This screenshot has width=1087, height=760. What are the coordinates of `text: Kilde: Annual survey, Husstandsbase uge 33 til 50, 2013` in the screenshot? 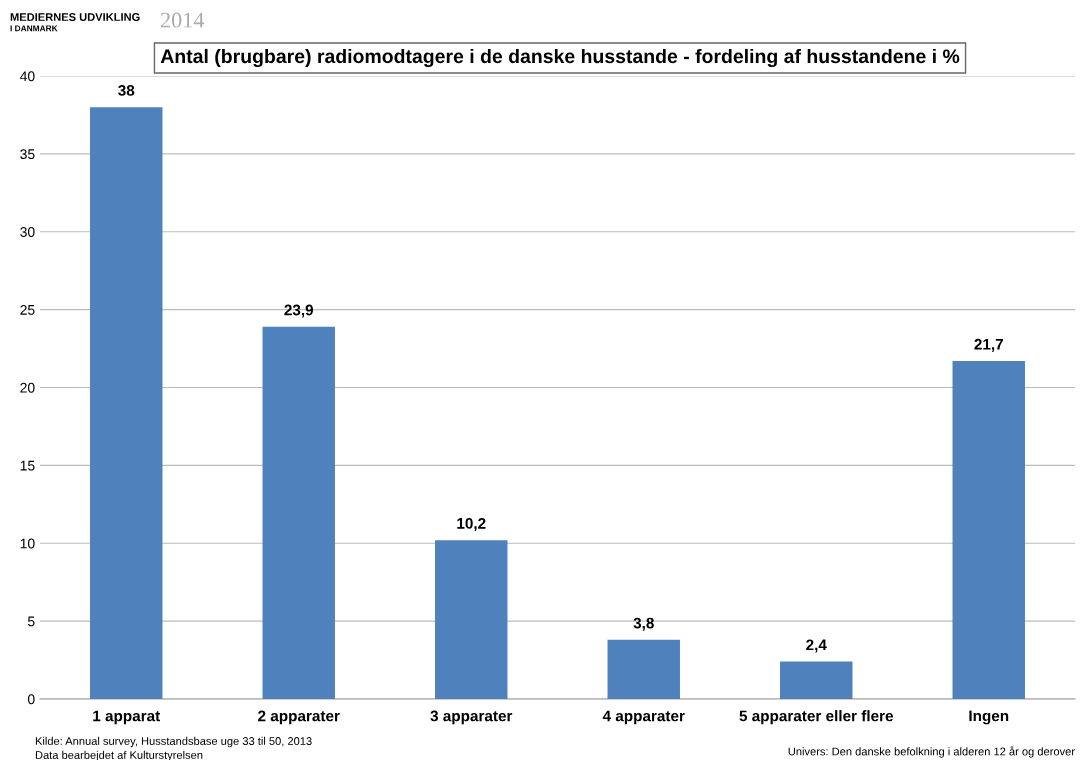 It's located at (173, 742).